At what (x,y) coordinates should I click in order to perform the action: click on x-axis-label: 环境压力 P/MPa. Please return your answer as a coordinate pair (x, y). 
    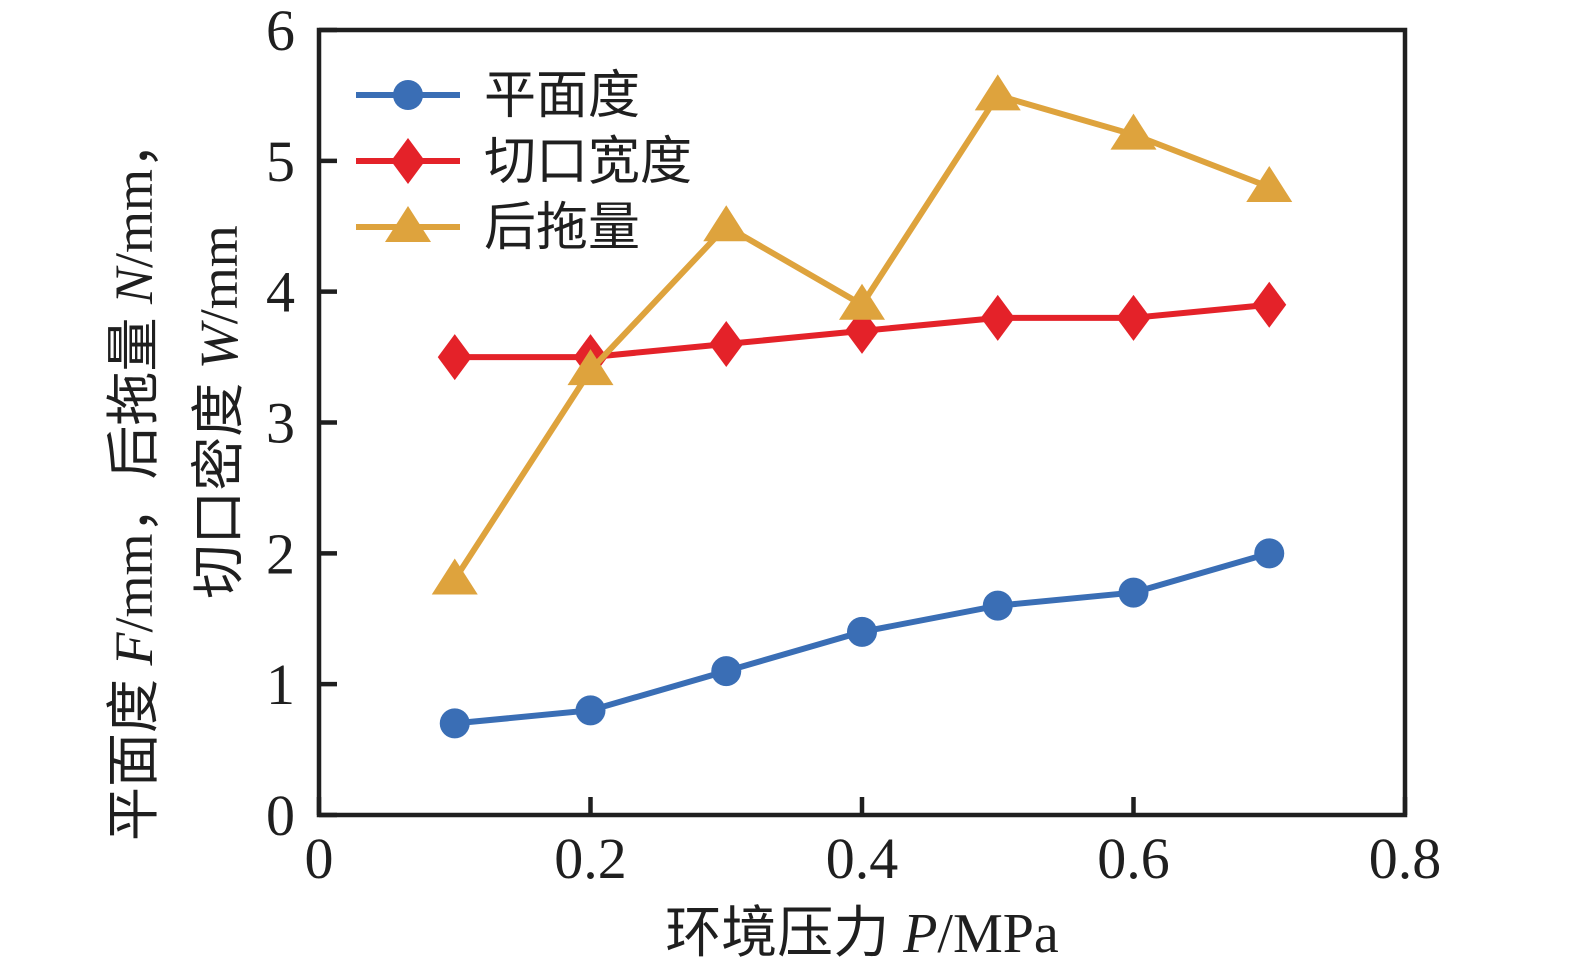
    Looking at the image, I should click on (862, 934).